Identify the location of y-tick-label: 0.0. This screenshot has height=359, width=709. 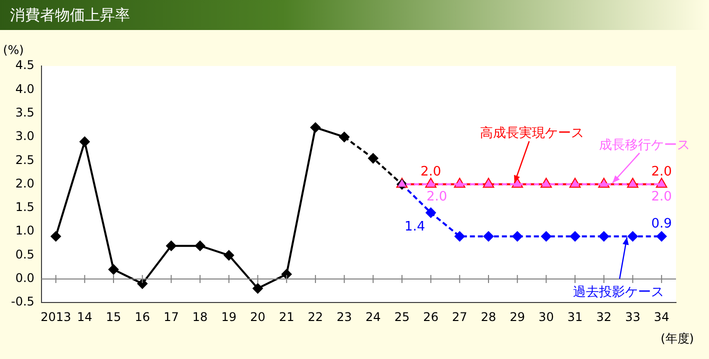
(24, 278).